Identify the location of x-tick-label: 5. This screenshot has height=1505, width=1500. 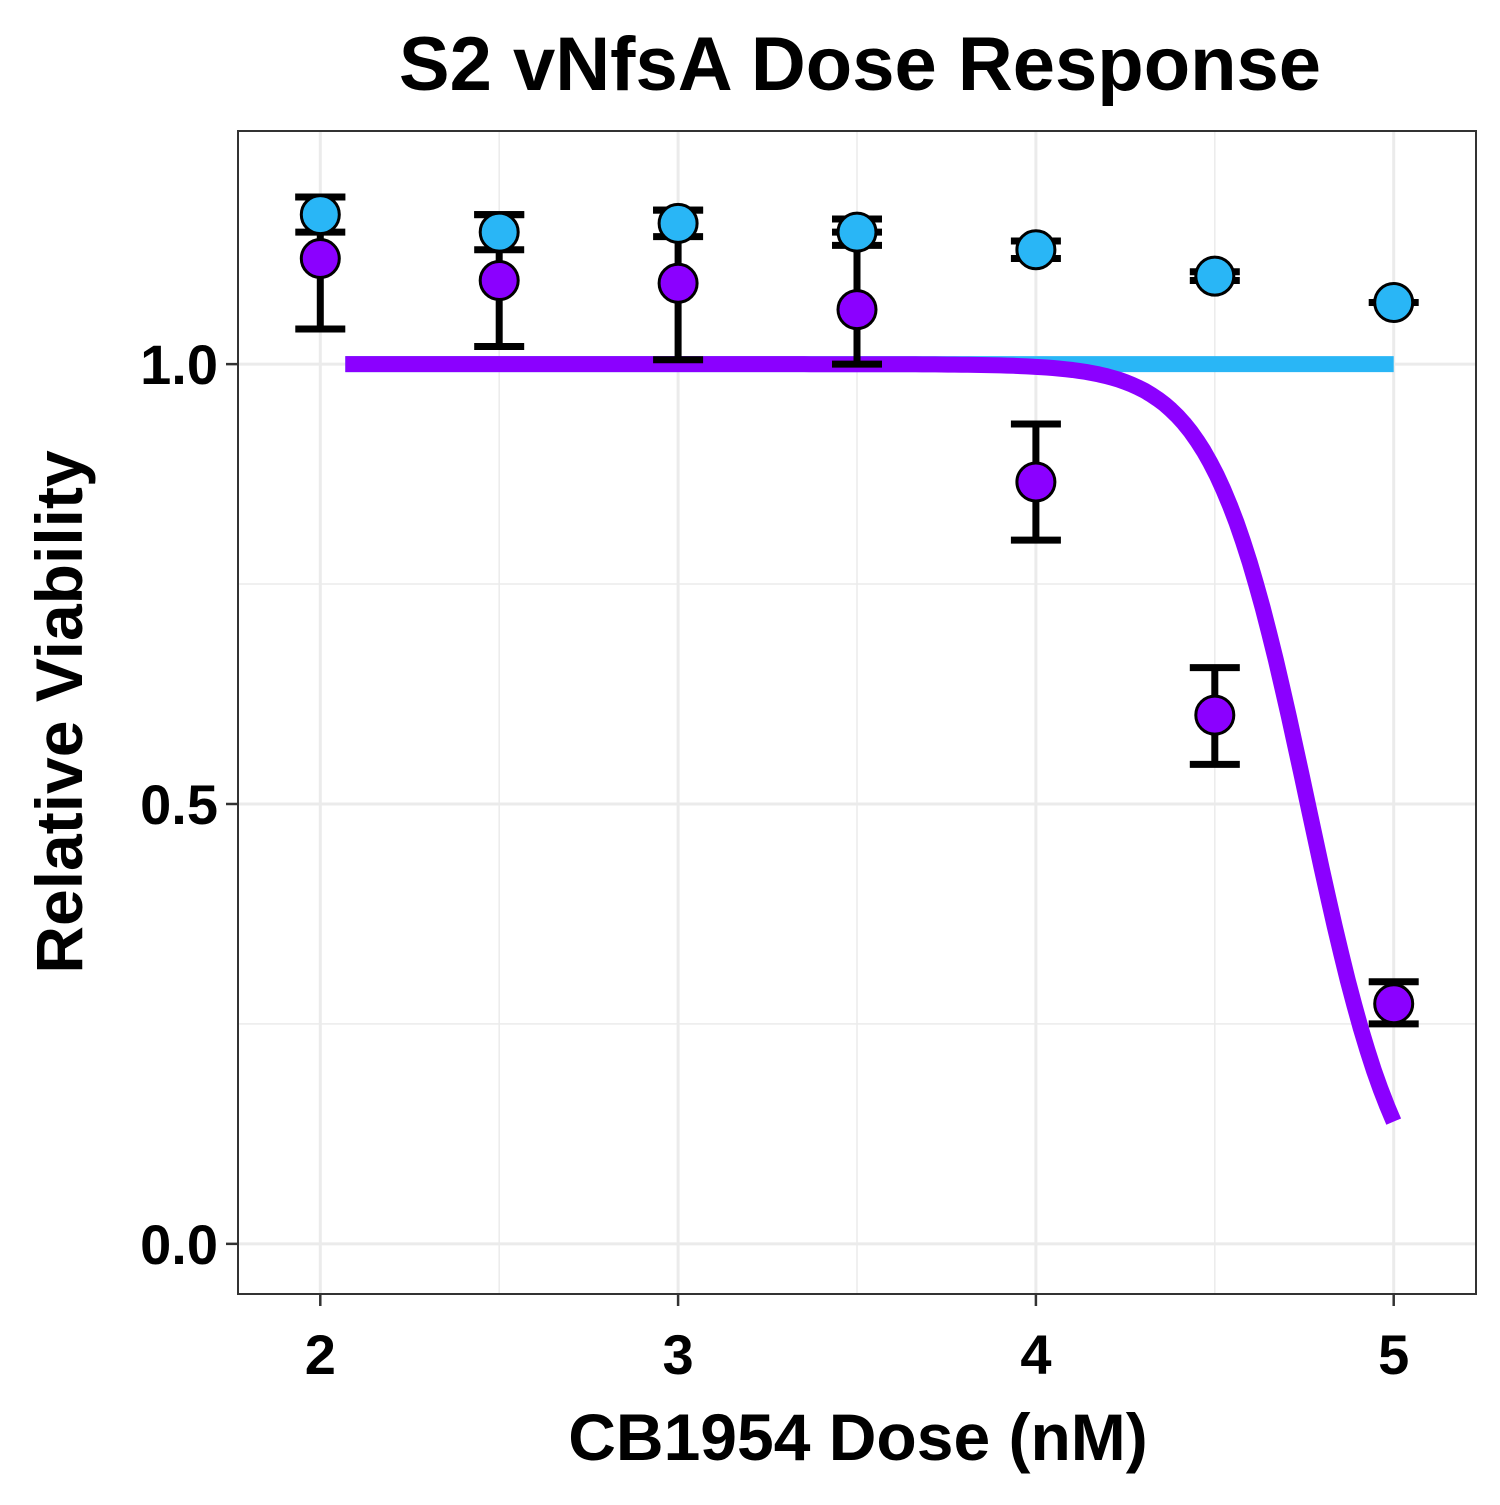
(1393, 1354).